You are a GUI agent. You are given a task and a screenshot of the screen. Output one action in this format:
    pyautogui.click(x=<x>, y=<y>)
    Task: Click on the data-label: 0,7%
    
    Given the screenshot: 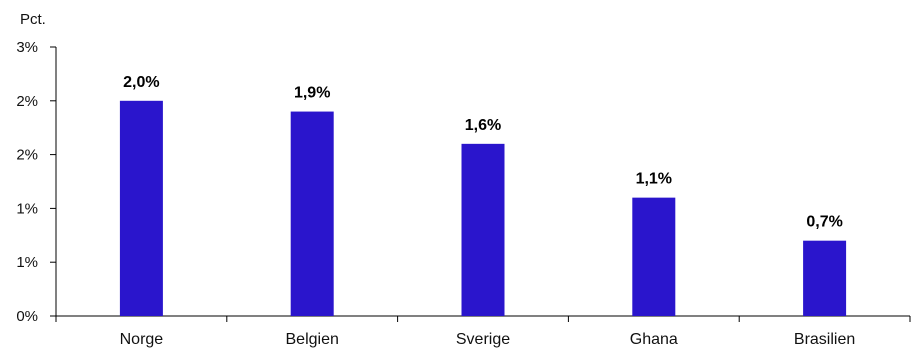 What is the action you would take?
    pyautogui.click(x=824, y=222)
    